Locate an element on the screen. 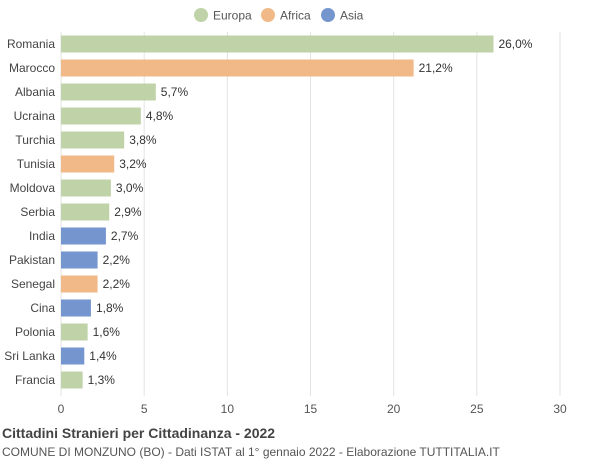 The image size is (600, 460). category-label-sri-lanka: Sri Lanka is located at coordinates (29, 356).